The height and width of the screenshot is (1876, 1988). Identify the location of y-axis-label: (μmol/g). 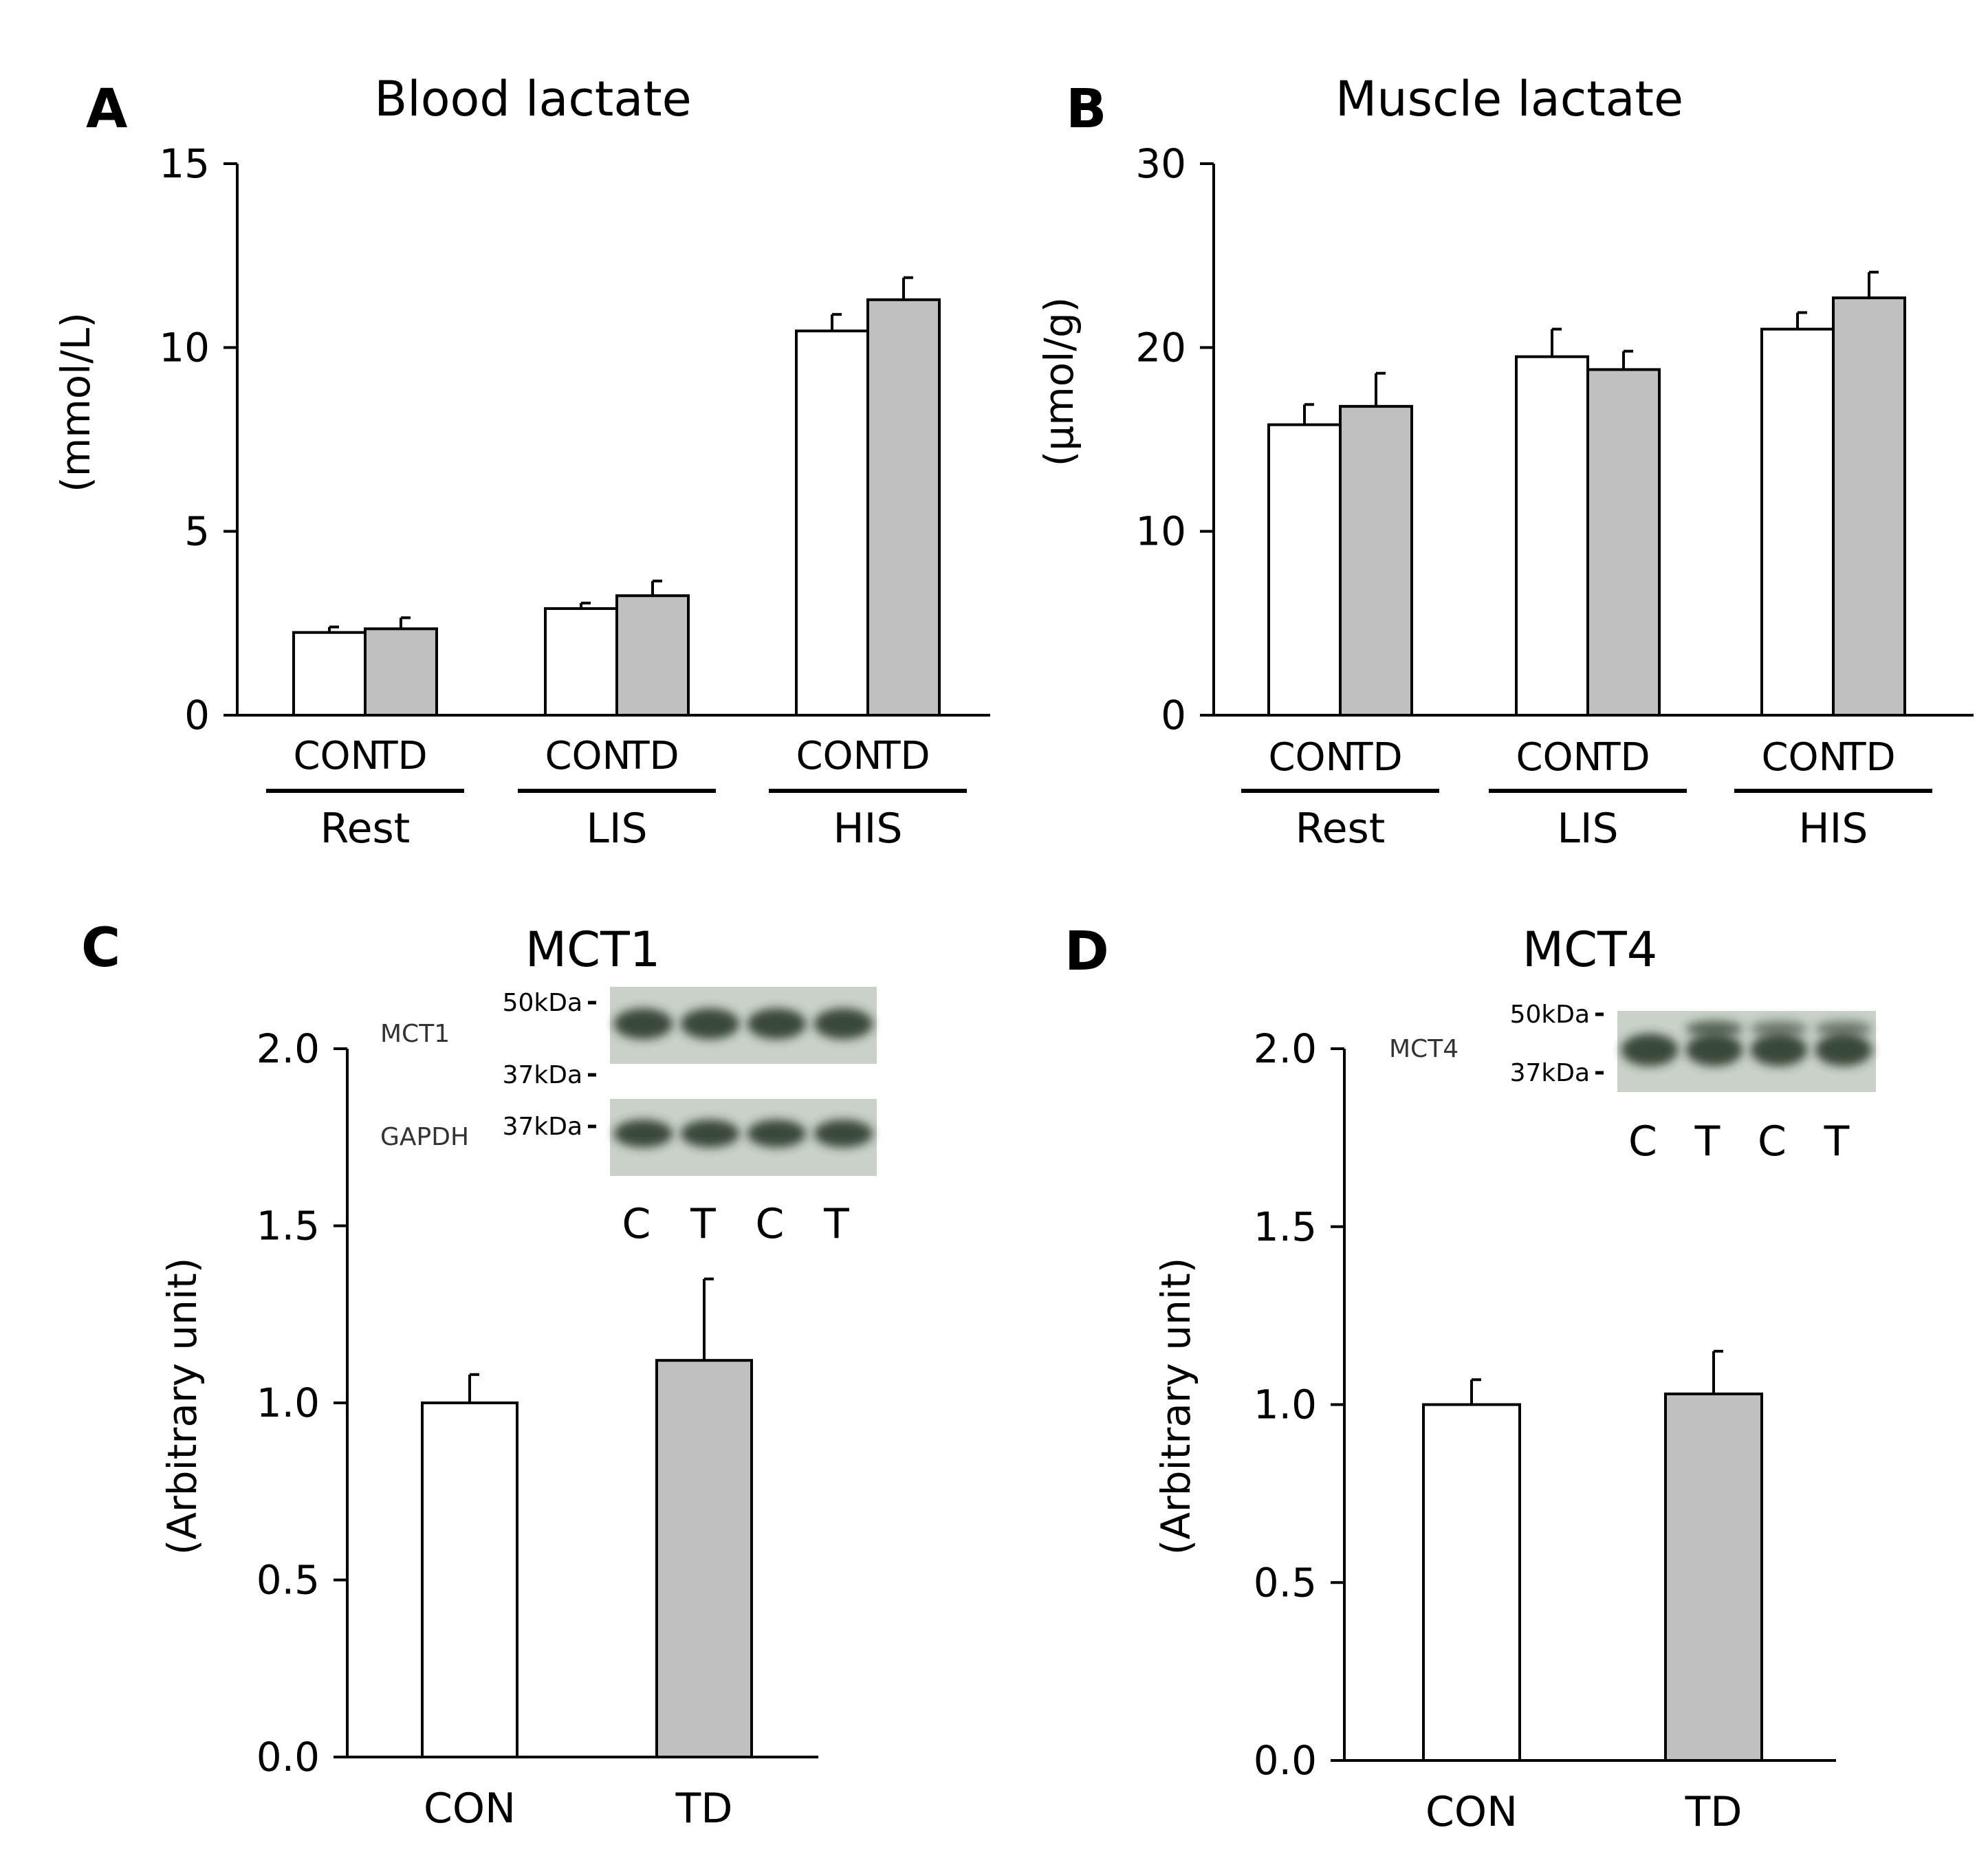
(1059, 382).